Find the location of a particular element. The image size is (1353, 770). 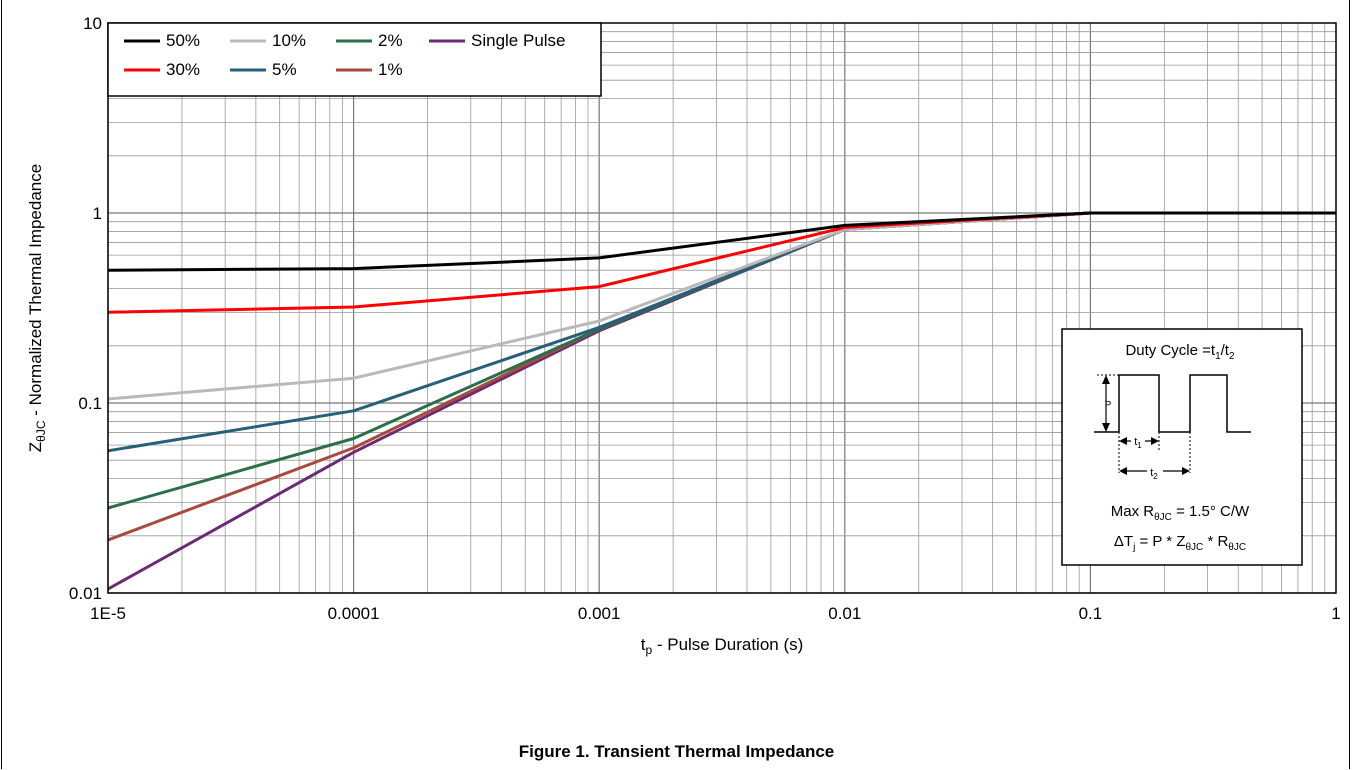

x-tick-labels: 1E-5 0.0001 0.001 0.01 0.1 1 is located at coordinates (715, 613).